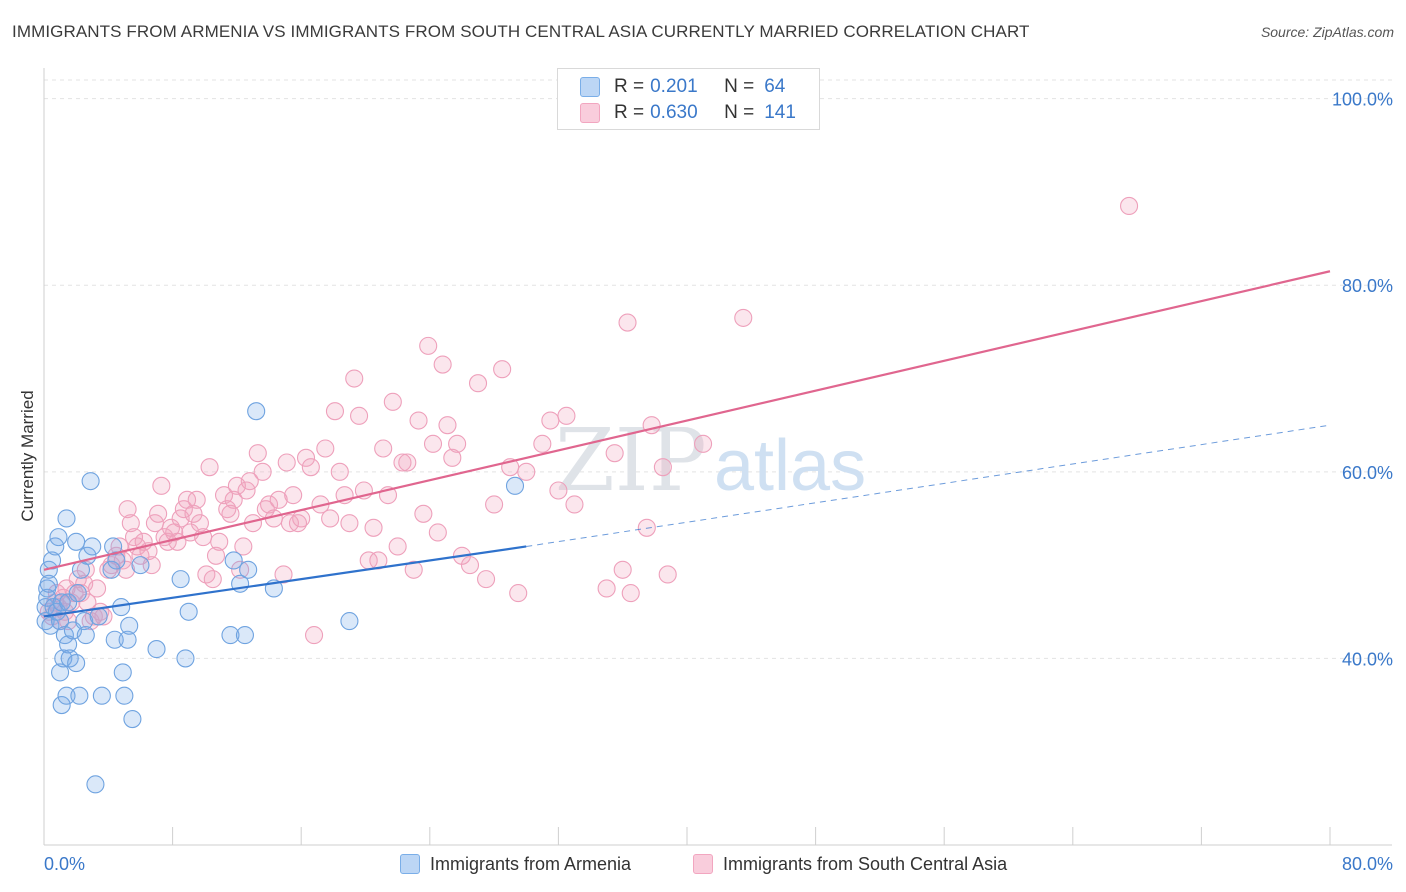 The width and height of the screenshot is (1406, 892). What do you see at coordinates (1367, 659) in the screenshot?
I see `y-tick-label: 40.0%` at bounding box center [1367, 659].